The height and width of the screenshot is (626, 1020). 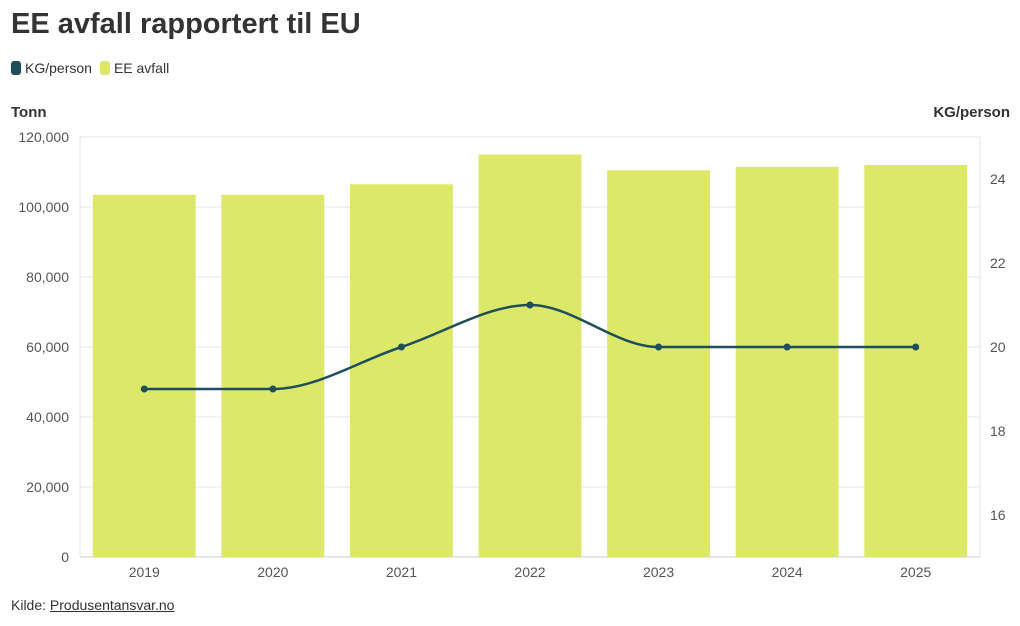 I want to click on legend-label-ee-avfall: EE avfall, so click(x=141, y=68).